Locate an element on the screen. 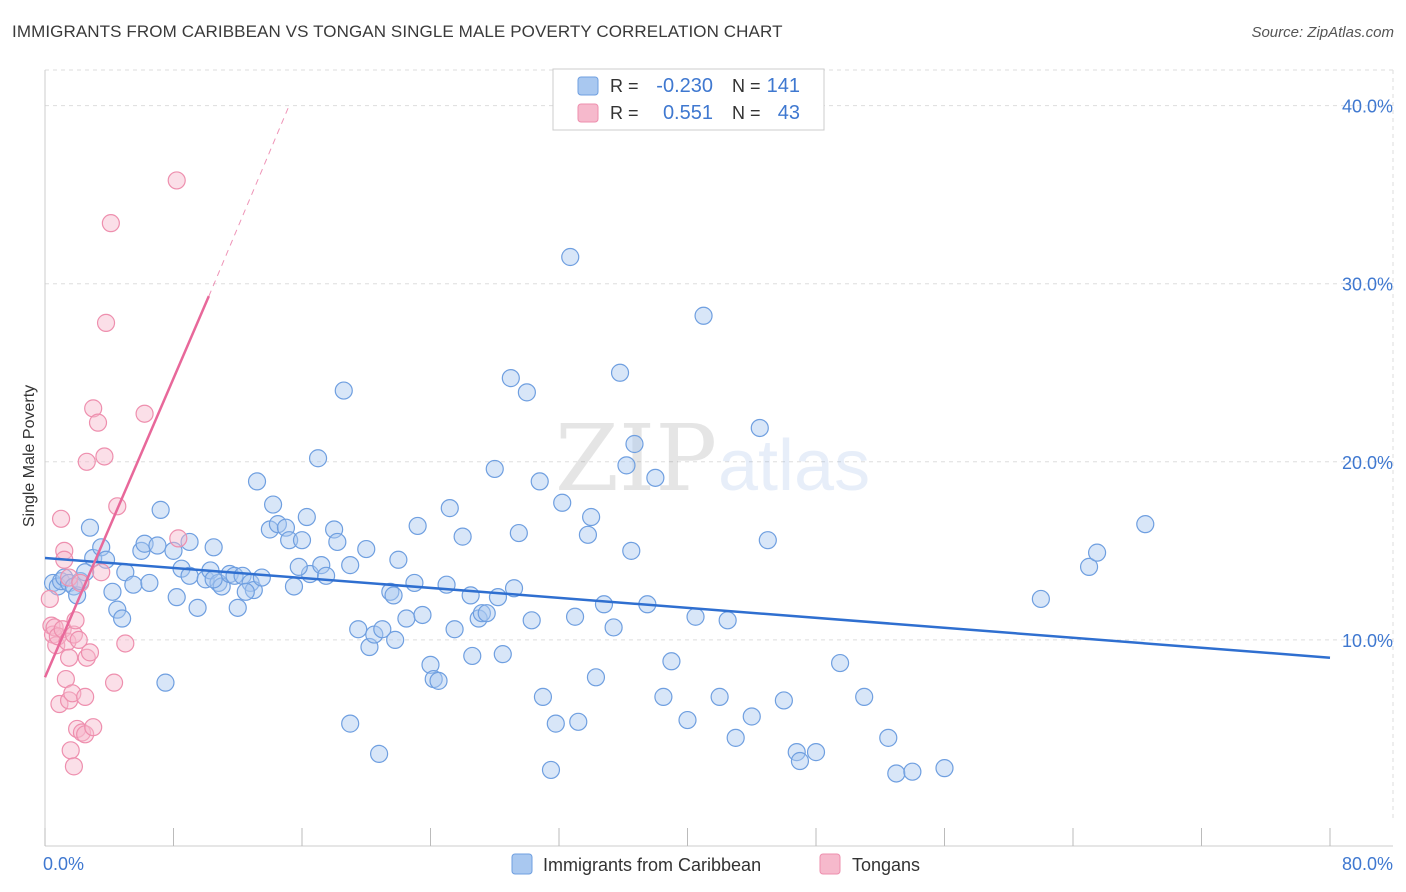 The width and height of the screenshot is (1406, 892). stats-r-value-2: 0.551 is located at coordinates (688, 113).